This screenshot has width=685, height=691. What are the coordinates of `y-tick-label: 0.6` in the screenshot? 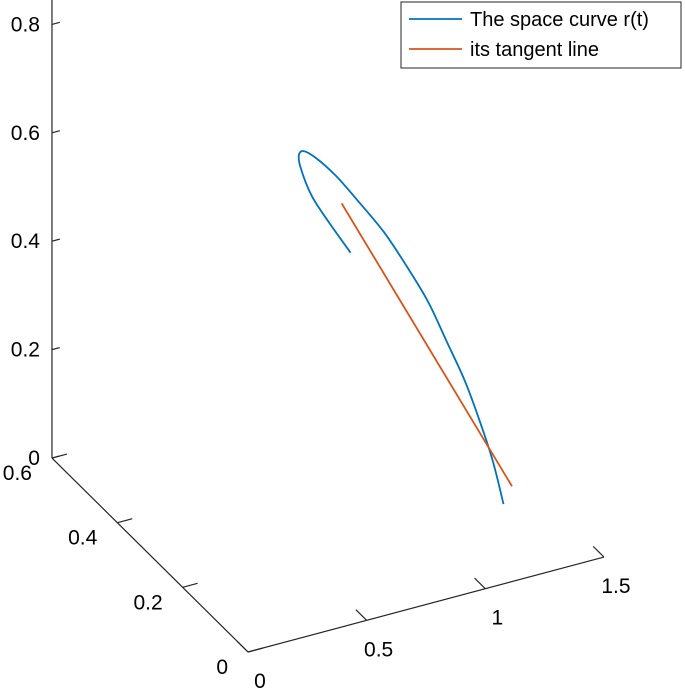 It's located at (17, 473).